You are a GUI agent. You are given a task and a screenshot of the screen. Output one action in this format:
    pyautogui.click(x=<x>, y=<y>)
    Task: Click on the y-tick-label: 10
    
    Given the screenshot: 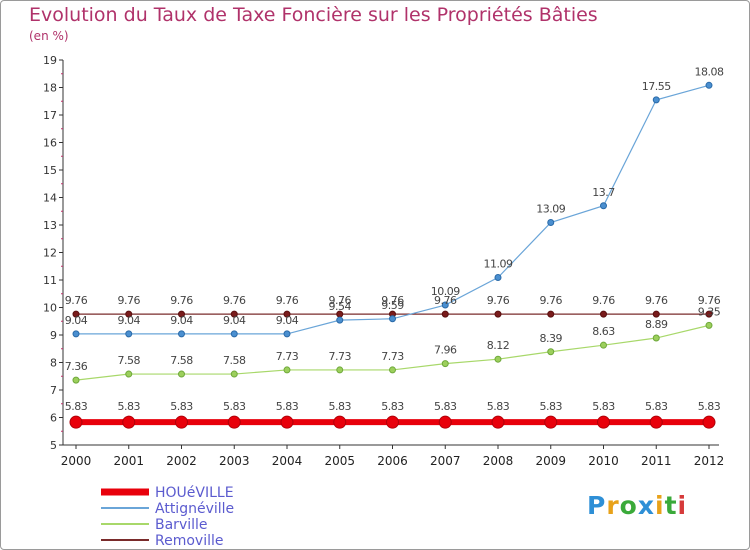 What is the action you would take?
    pyautogui.click(x=50, y=308)
    